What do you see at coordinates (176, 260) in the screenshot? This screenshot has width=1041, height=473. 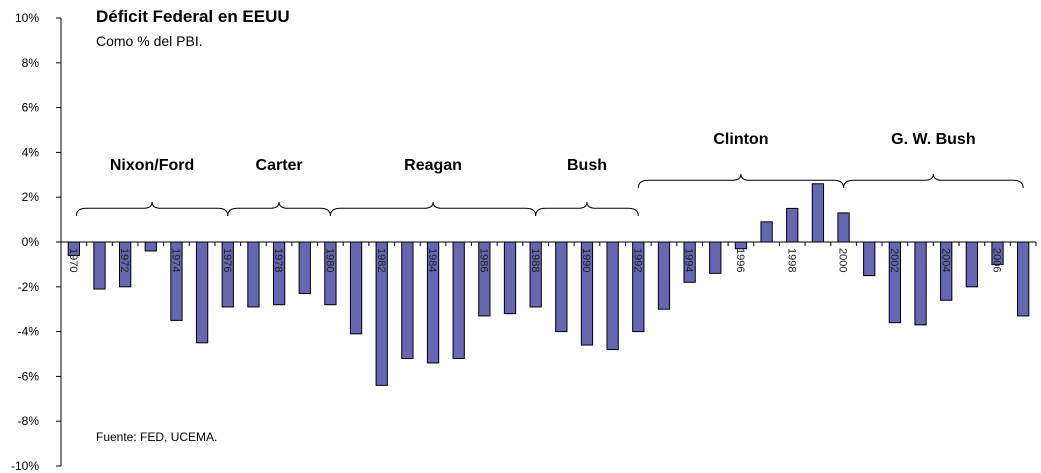 I see `x-tick-label: 1974` at bounding box center [176, 260].